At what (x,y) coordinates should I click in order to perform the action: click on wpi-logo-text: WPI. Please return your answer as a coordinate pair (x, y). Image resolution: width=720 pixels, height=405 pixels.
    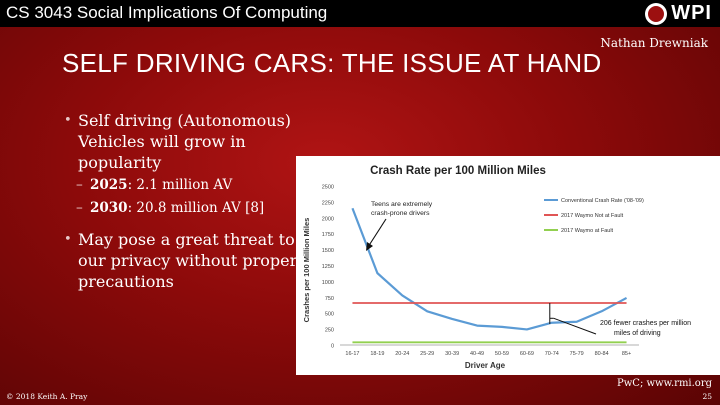
    Looking at the image, I should click on (691, 13).